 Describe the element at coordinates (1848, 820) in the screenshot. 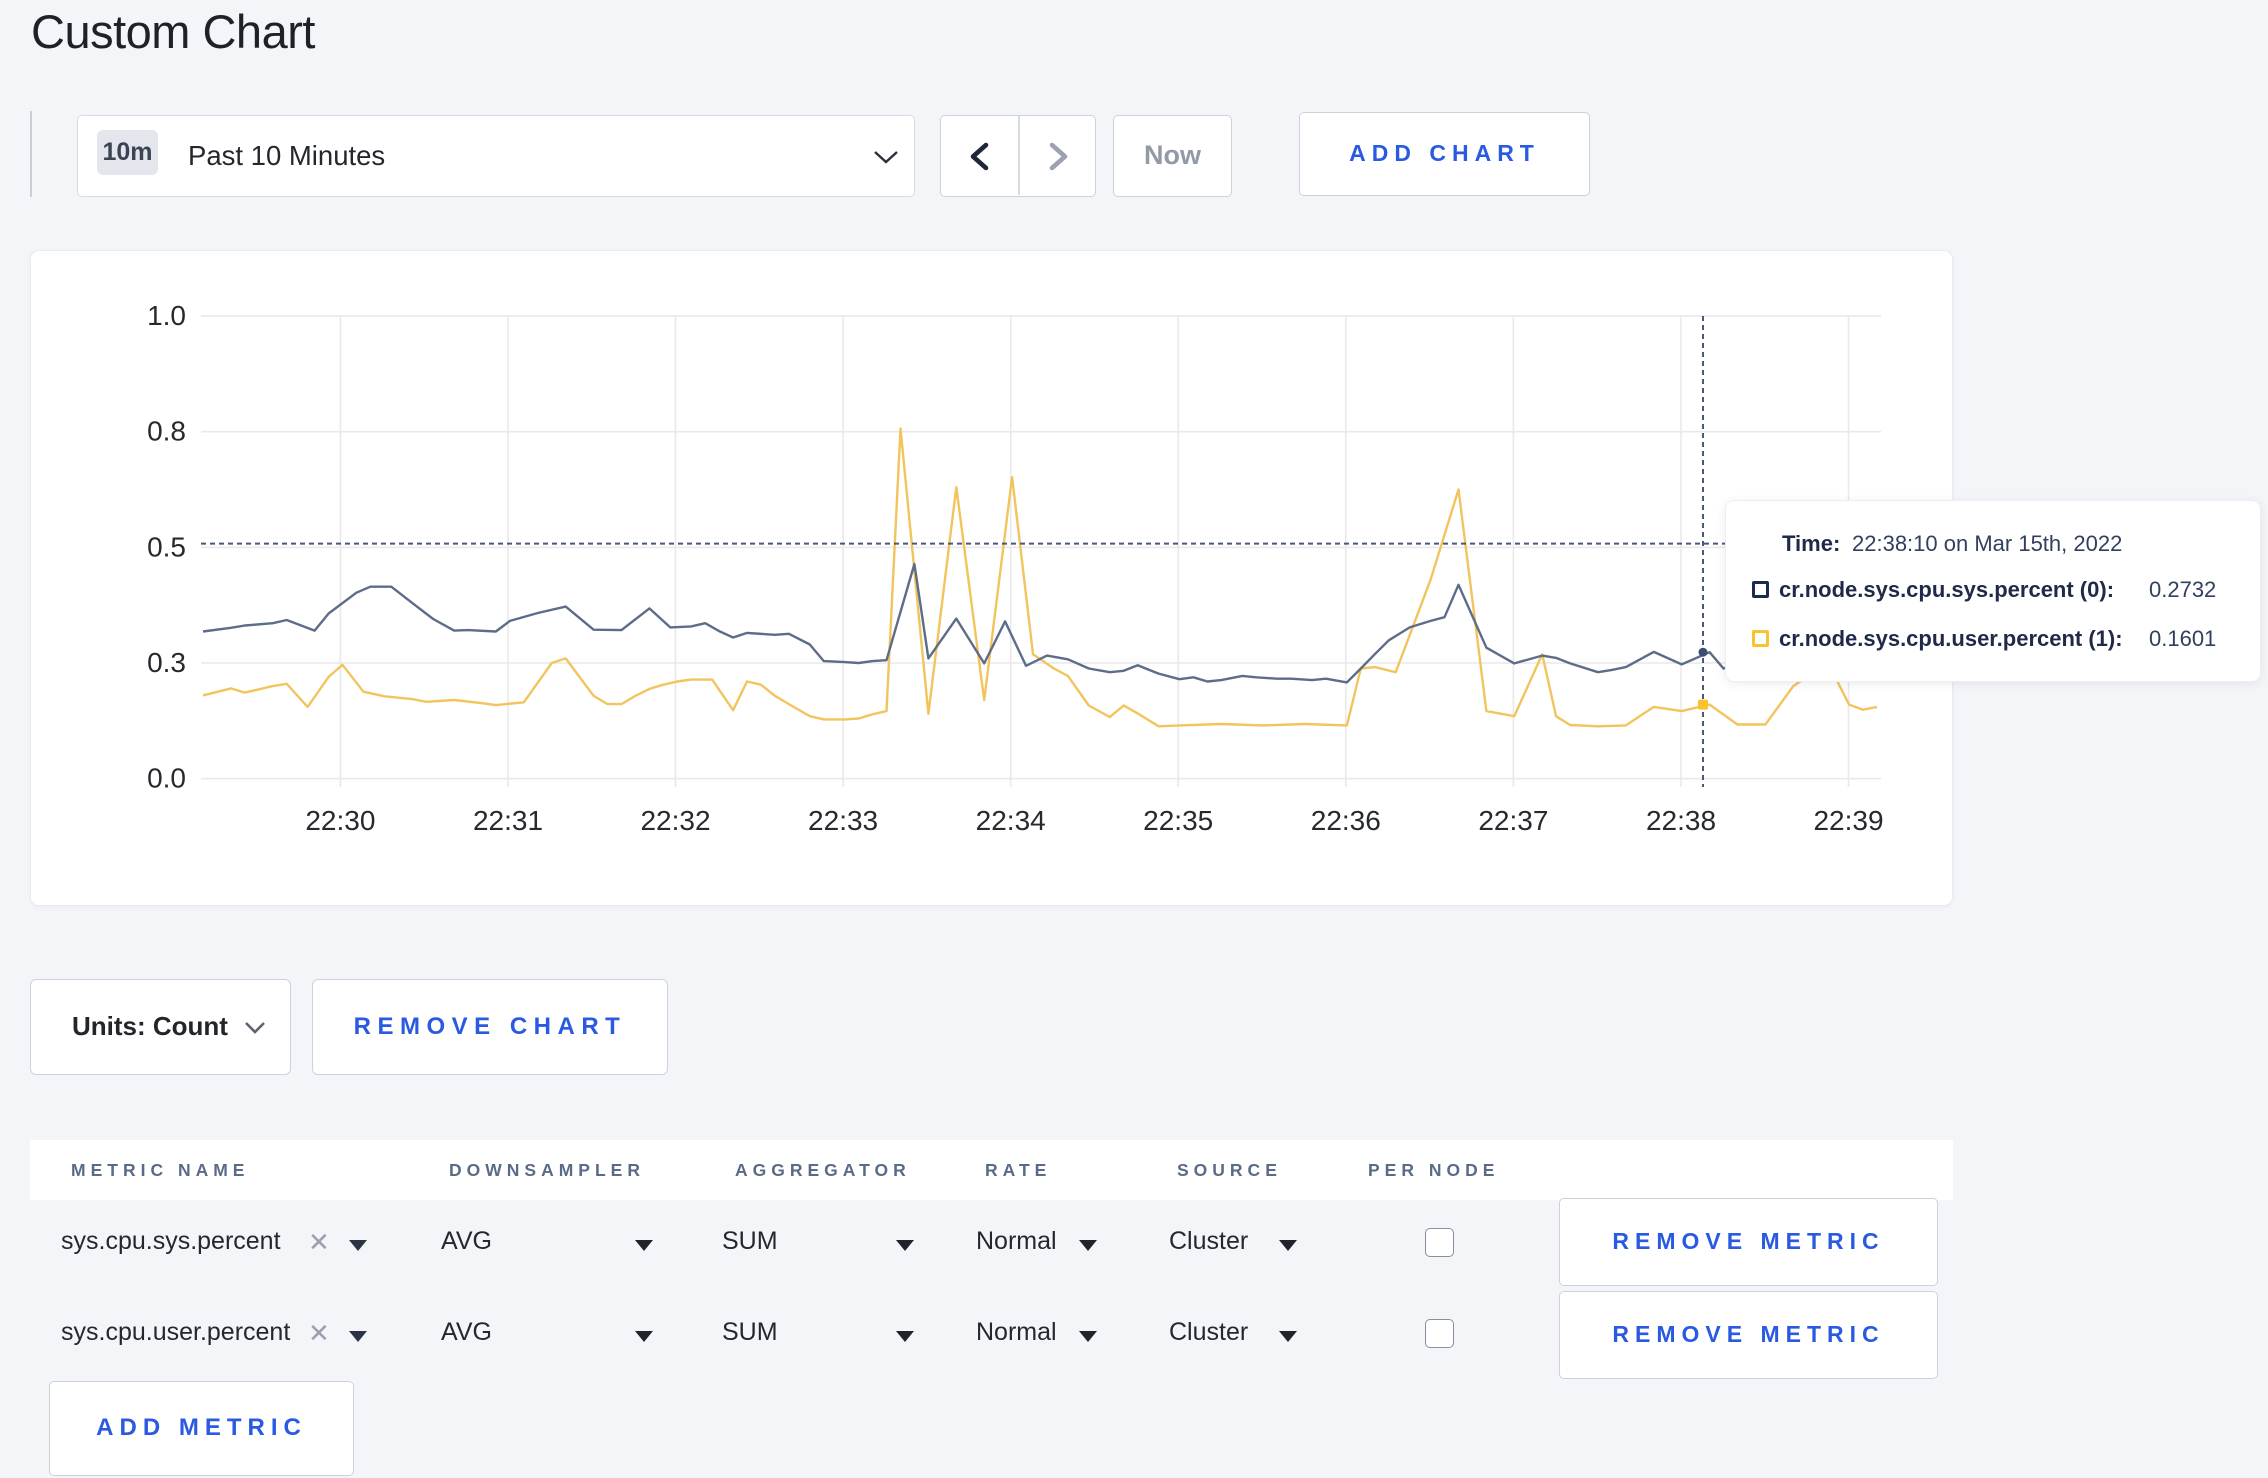

I see `svg-text: 22:39` at that location.